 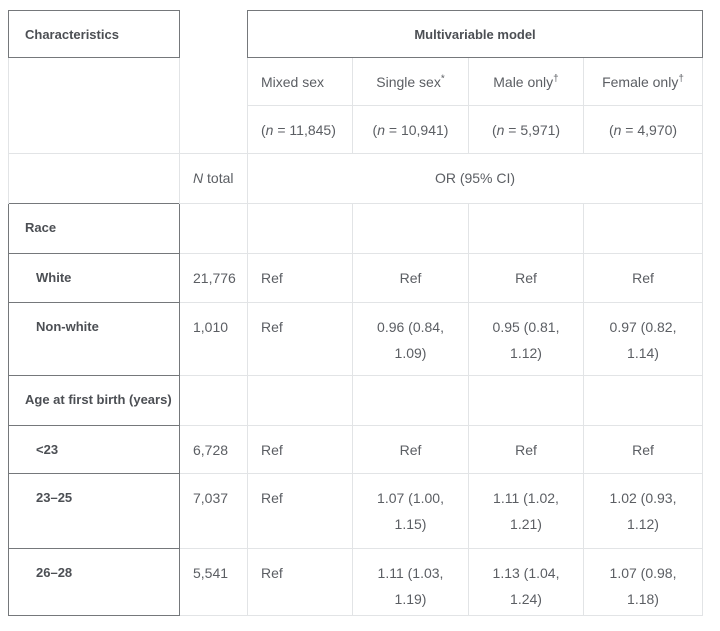 I want to click on table-row: Age at first birth (years), so click(x=355, y=400).